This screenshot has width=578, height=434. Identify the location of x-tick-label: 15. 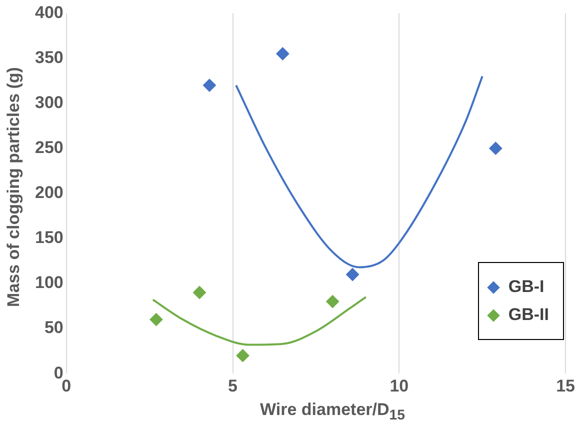
(566, 386).